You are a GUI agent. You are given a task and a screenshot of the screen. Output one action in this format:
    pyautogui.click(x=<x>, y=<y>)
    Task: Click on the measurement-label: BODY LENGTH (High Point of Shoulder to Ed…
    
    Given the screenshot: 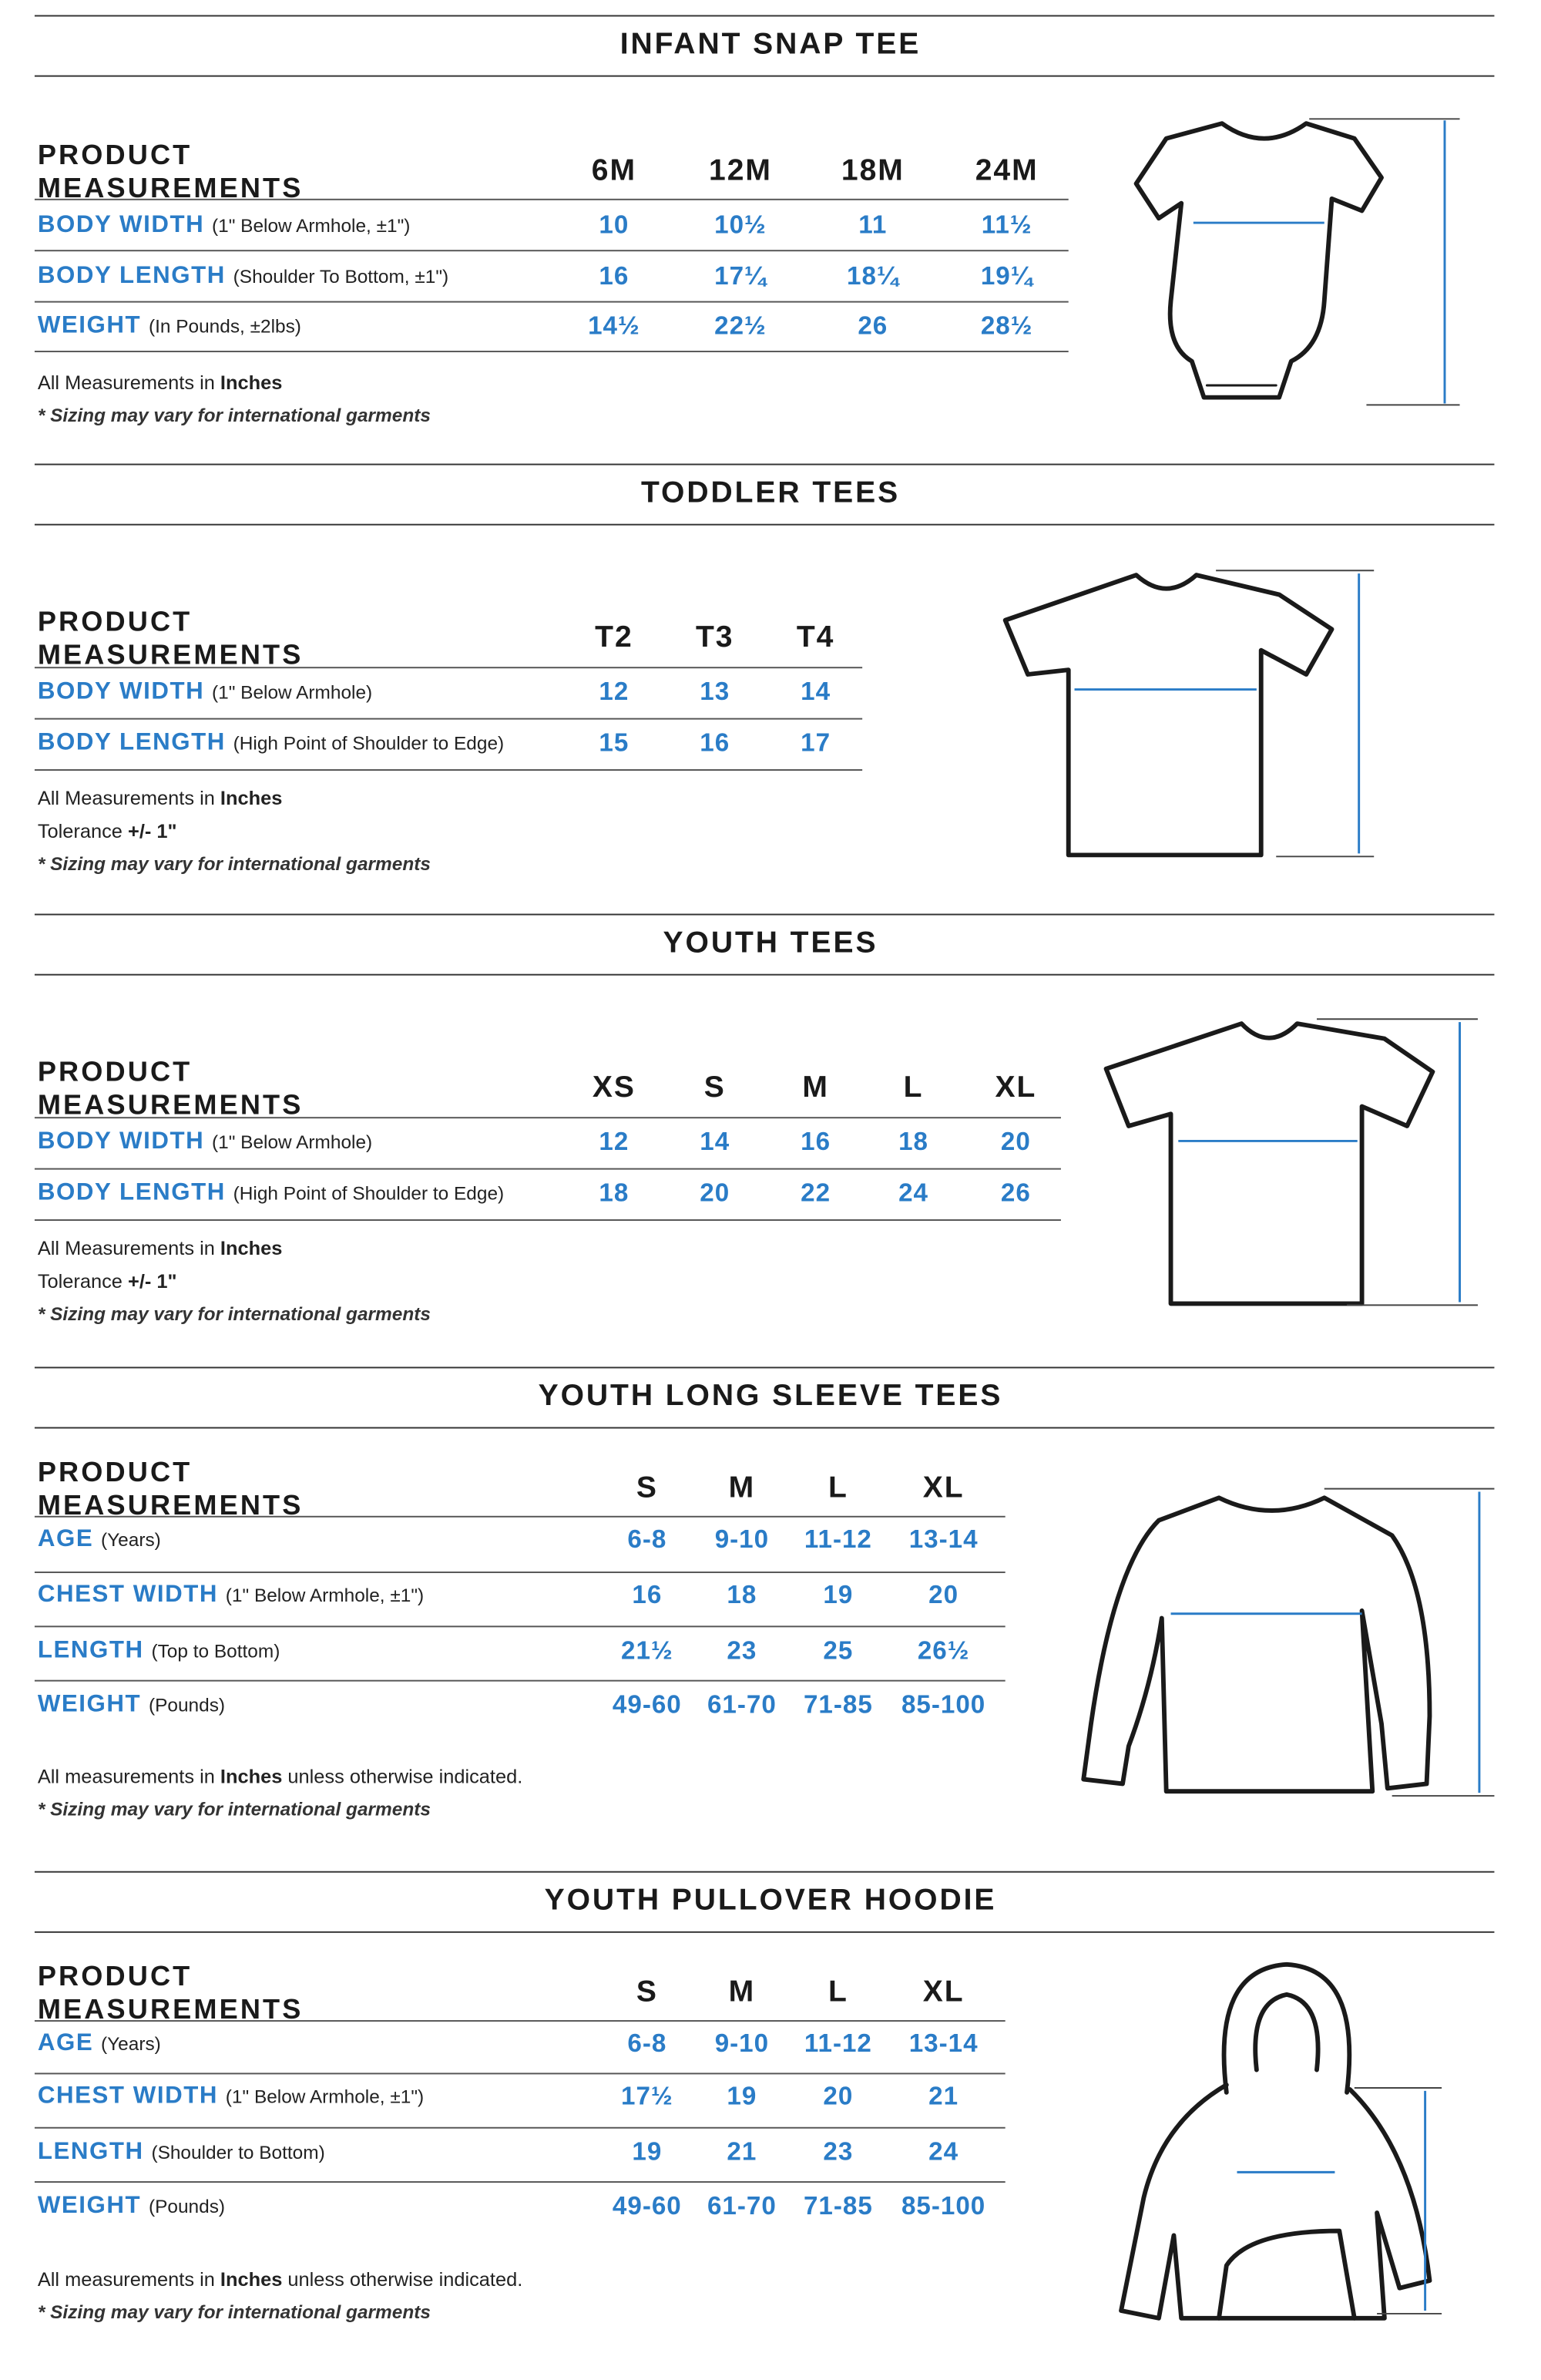 What is the action you would take?
    pyautogui.click(x=271, y=743)
    